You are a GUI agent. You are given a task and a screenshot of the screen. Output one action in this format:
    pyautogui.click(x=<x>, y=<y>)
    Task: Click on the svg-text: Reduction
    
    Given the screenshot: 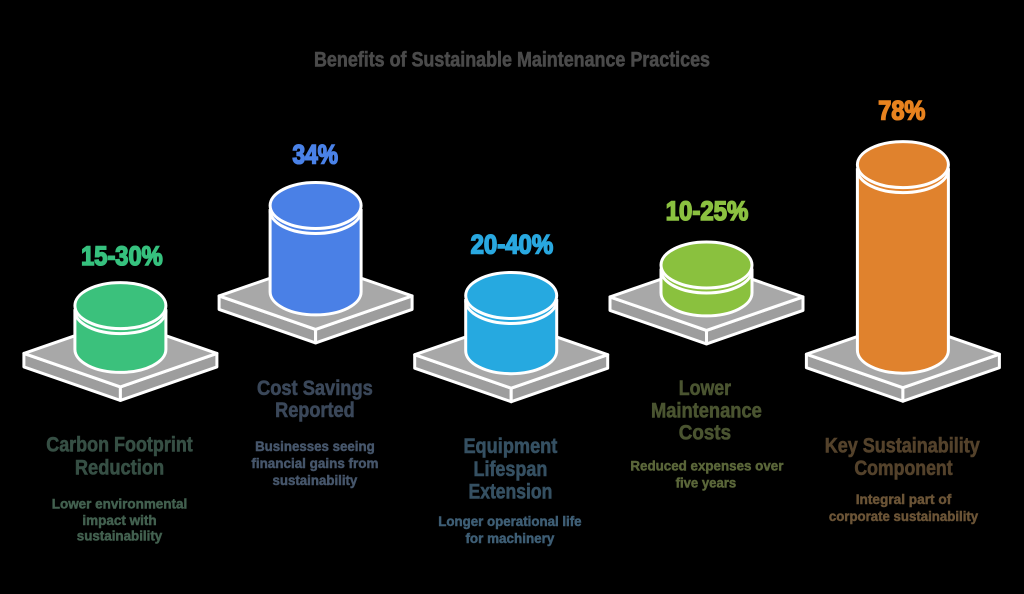 What is the action you would take?
    pyautogui.click(x=119, y=467)
    